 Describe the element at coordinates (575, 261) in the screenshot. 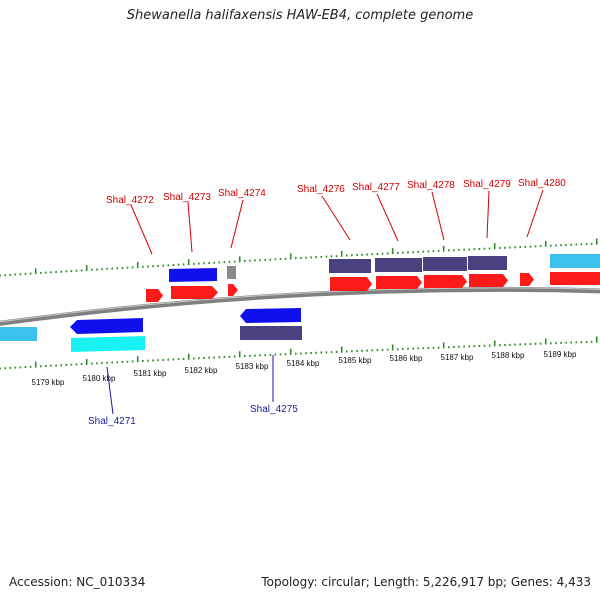

I see `gene-block-offscreen-right` at that location.